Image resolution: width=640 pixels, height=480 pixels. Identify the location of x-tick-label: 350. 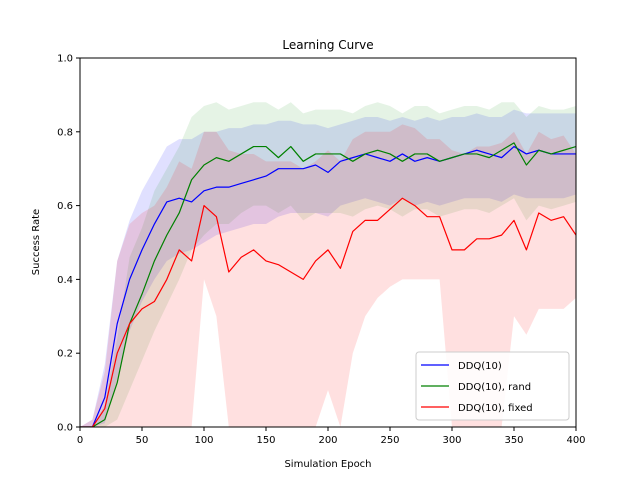
(513, 440).